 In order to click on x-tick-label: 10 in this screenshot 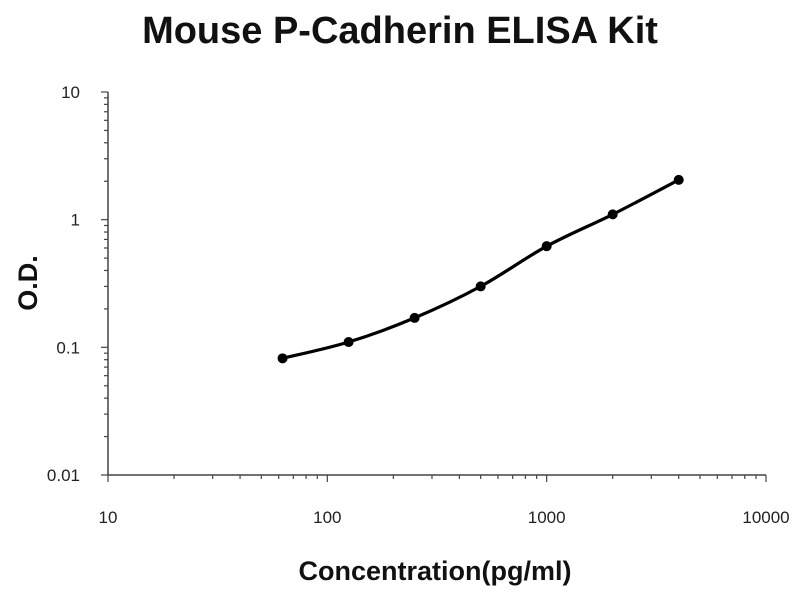, I will do `click(108, 517)`.